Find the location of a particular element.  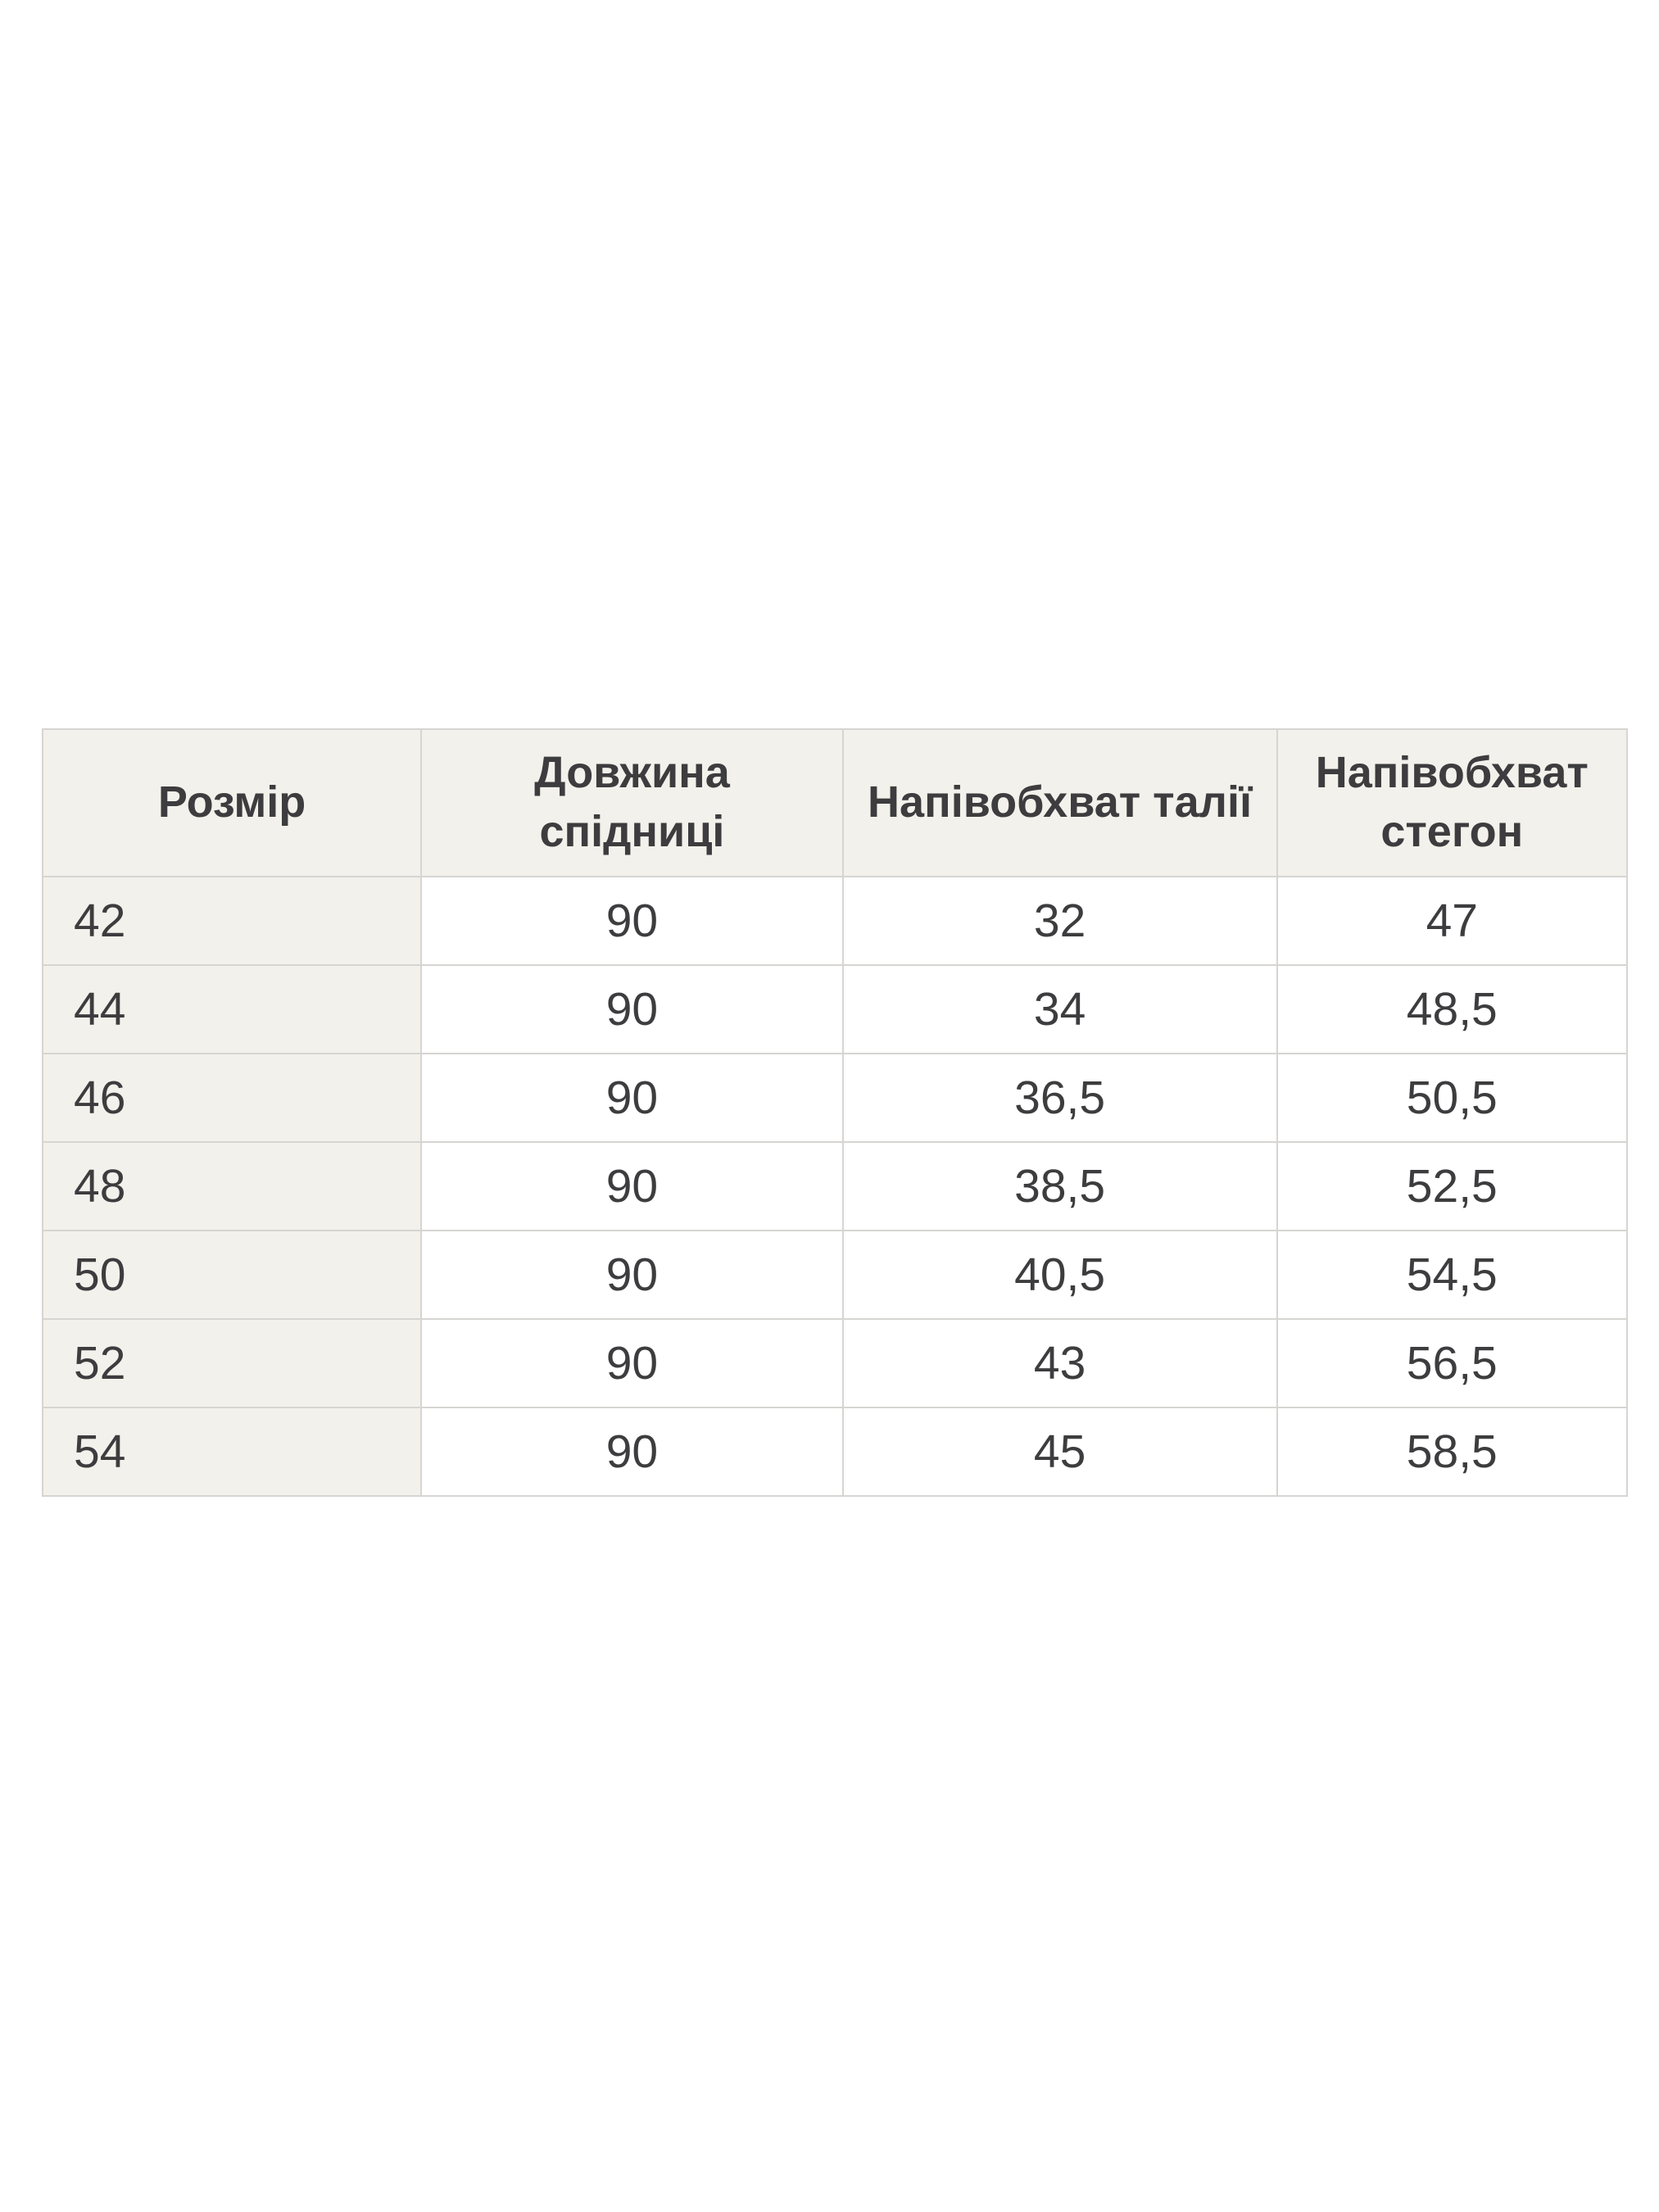

table-row: 44 90 34 48,5 is located at coordinates (835, 1009).